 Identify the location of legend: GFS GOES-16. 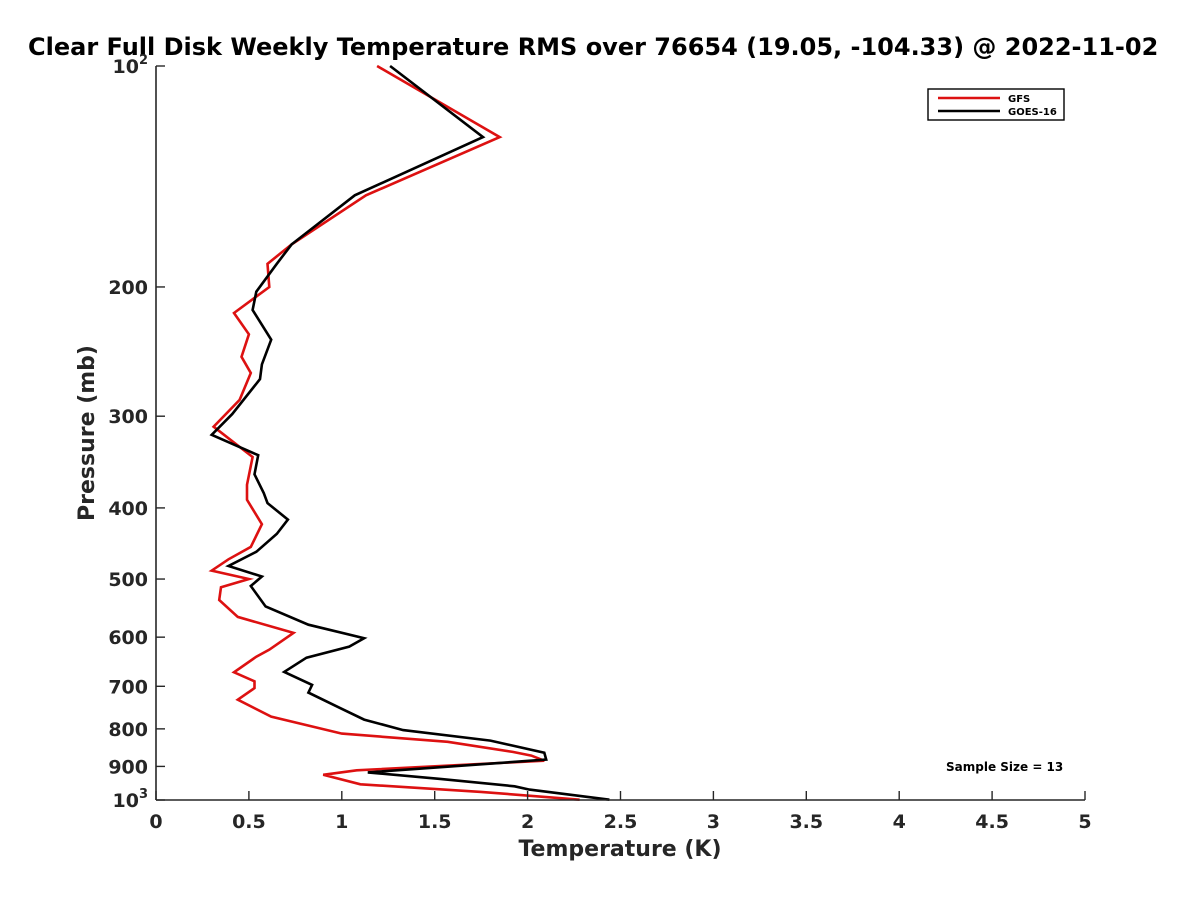
(996, 104).